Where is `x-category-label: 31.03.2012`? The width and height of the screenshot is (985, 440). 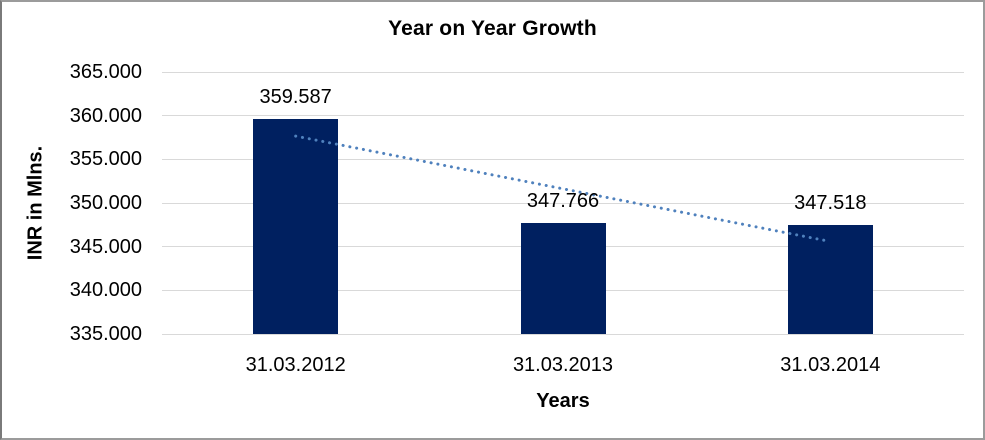 x-category-label: 31.03.2012 is located at coordinates (295, 365).